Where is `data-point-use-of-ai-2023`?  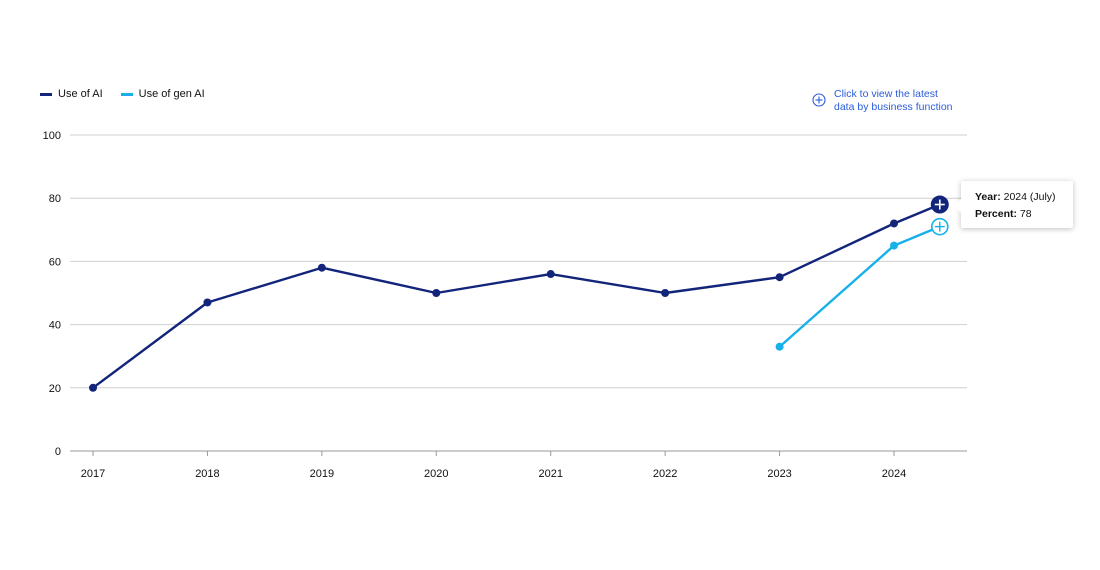
data-point-use-of-ai-2023 is located at coordinates (779, 277).